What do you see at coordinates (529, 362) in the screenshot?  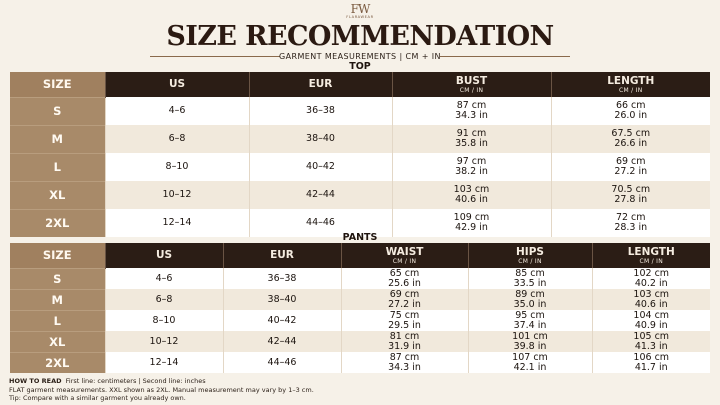 I see `hips-cell: 107 cm 42.1 in` at bounding box center [529, 362].